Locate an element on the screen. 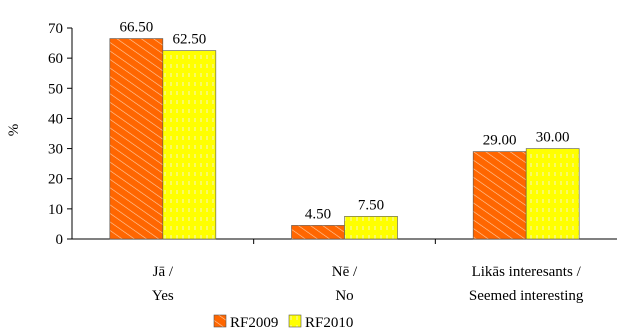 The width and height of the screenshot is (617, 334). legend-swatch-rf2009 is located at coordinates (220, 321).